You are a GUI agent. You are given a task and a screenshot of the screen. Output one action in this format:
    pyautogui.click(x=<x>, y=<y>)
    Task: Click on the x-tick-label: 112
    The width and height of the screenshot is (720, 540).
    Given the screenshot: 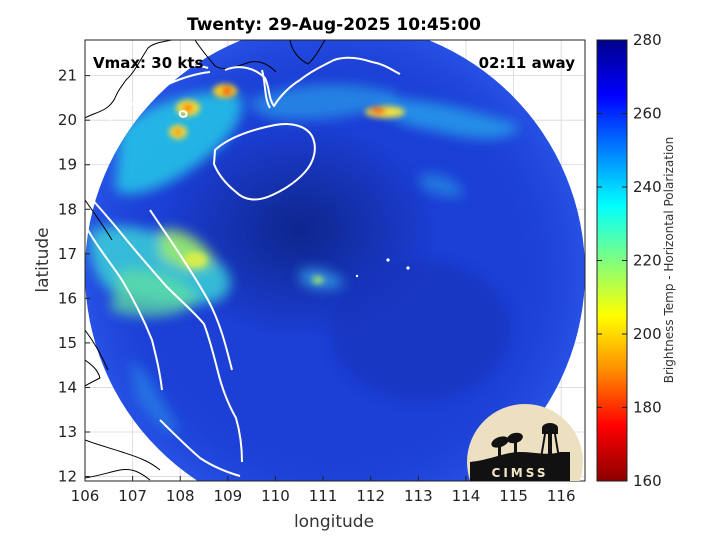 What is the action you would take?
    pyautogui.click(x=370, y=496)
    